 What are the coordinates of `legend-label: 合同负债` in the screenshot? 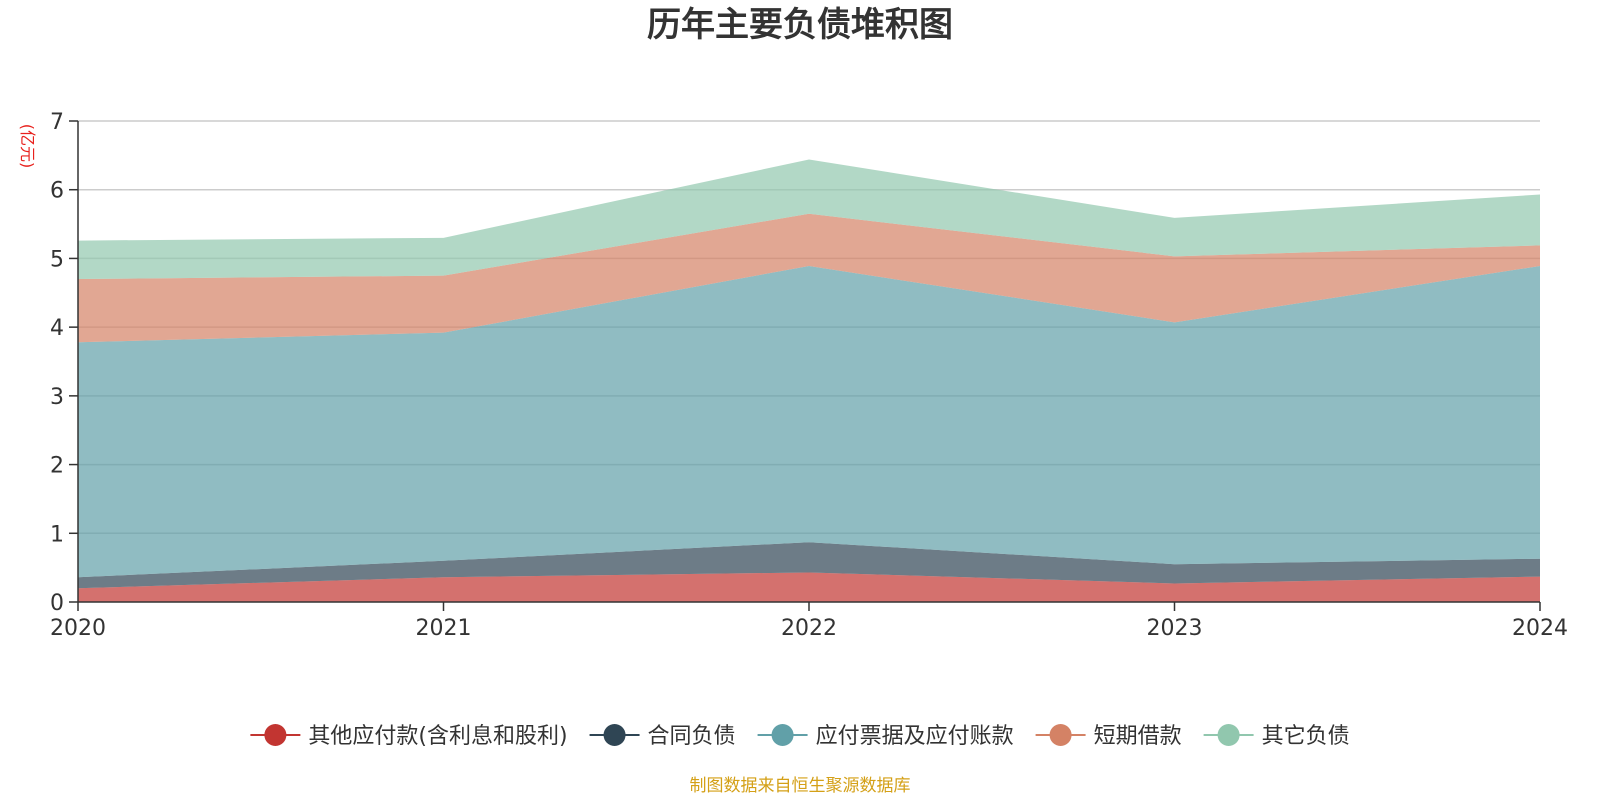 It's located at (692, 736).